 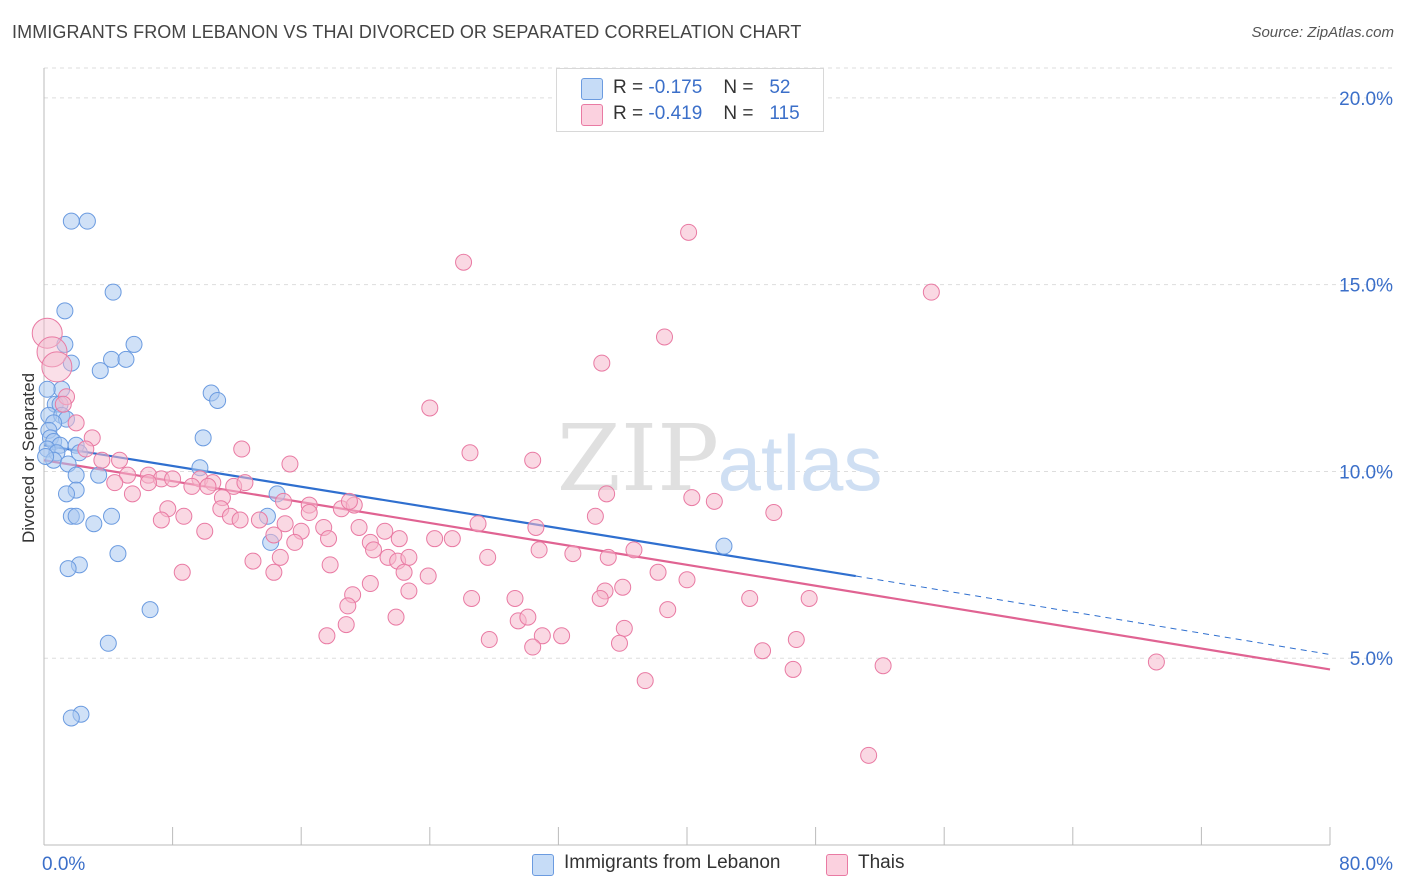 I want to click on legend-label-lebanon: Immigrants from Lebanon, so click(x=672, y=862).